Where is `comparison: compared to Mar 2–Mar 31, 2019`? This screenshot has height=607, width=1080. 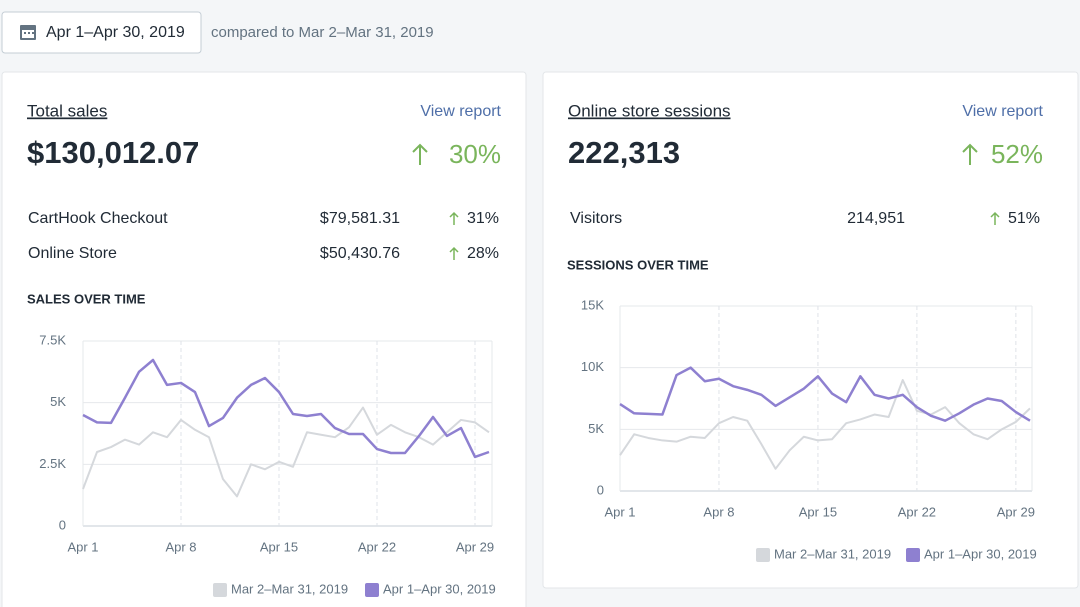
comparison: compared to Mar 2–Mar 31, 2019 is located at coordinates (322, 32).